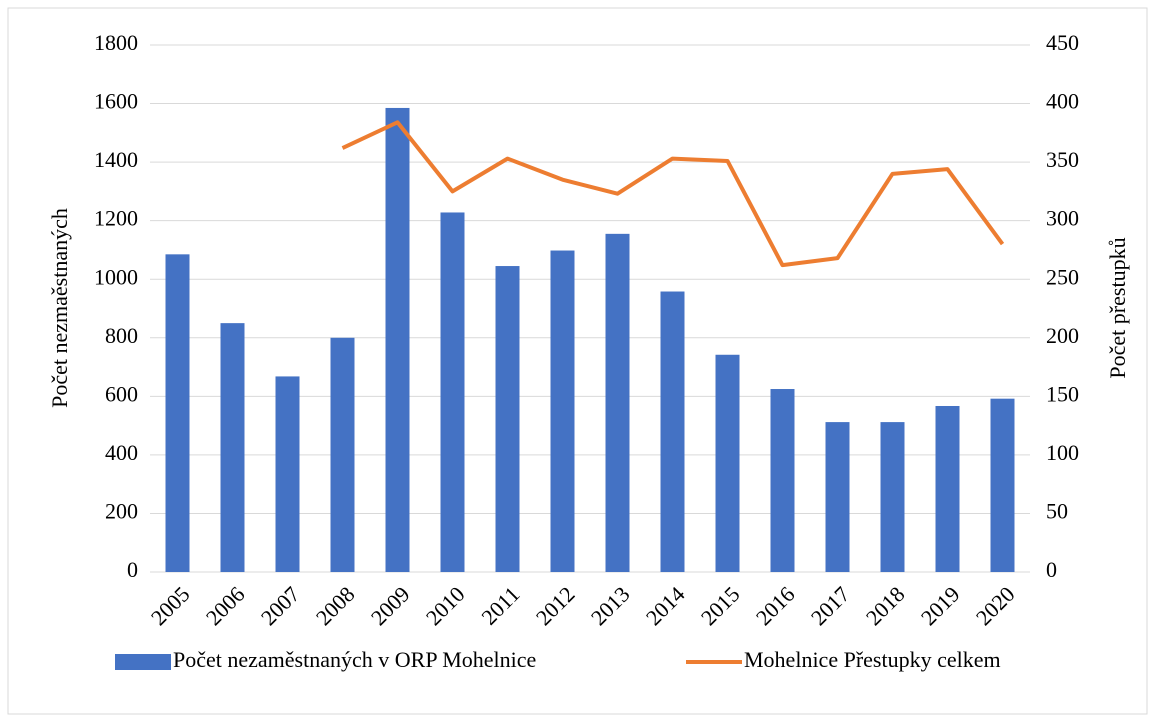 The image size is (1155, 722). I want to click on legend-swatch, so click(143, 662).